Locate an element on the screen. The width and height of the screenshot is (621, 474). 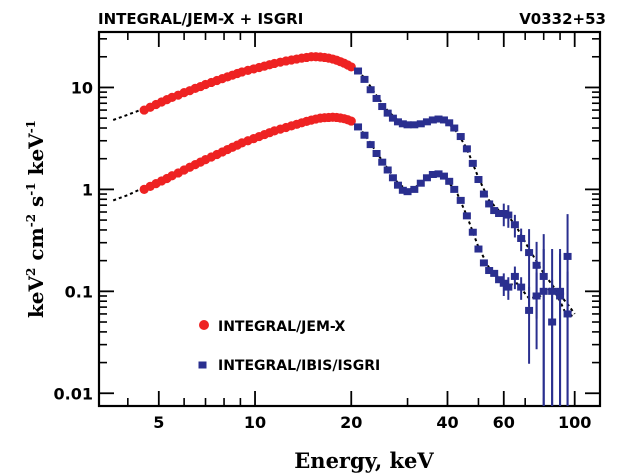
legend-isgri-label: INTEGRAL/IBIS/ISGRI is located at coordinates (299, 366).